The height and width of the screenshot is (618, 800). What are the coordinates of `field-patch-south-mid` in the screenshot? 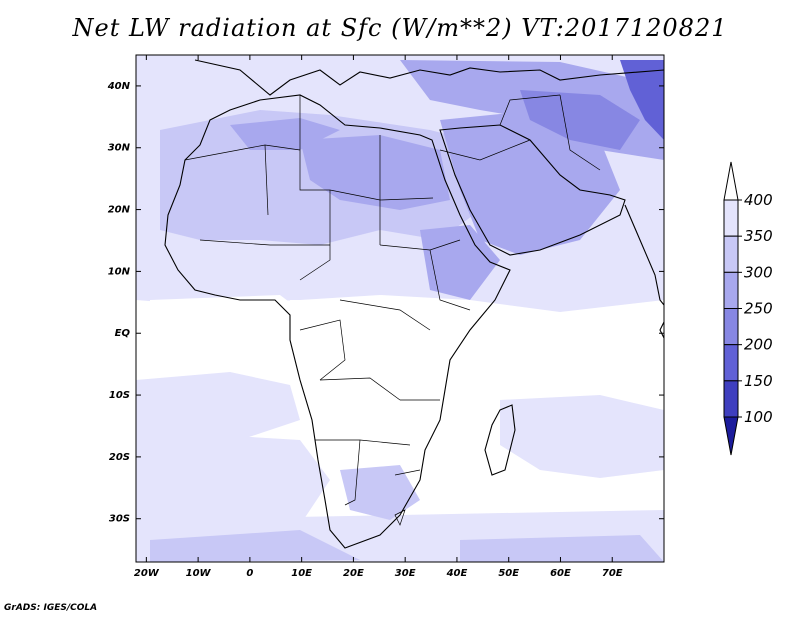 It's located at (255, 546).